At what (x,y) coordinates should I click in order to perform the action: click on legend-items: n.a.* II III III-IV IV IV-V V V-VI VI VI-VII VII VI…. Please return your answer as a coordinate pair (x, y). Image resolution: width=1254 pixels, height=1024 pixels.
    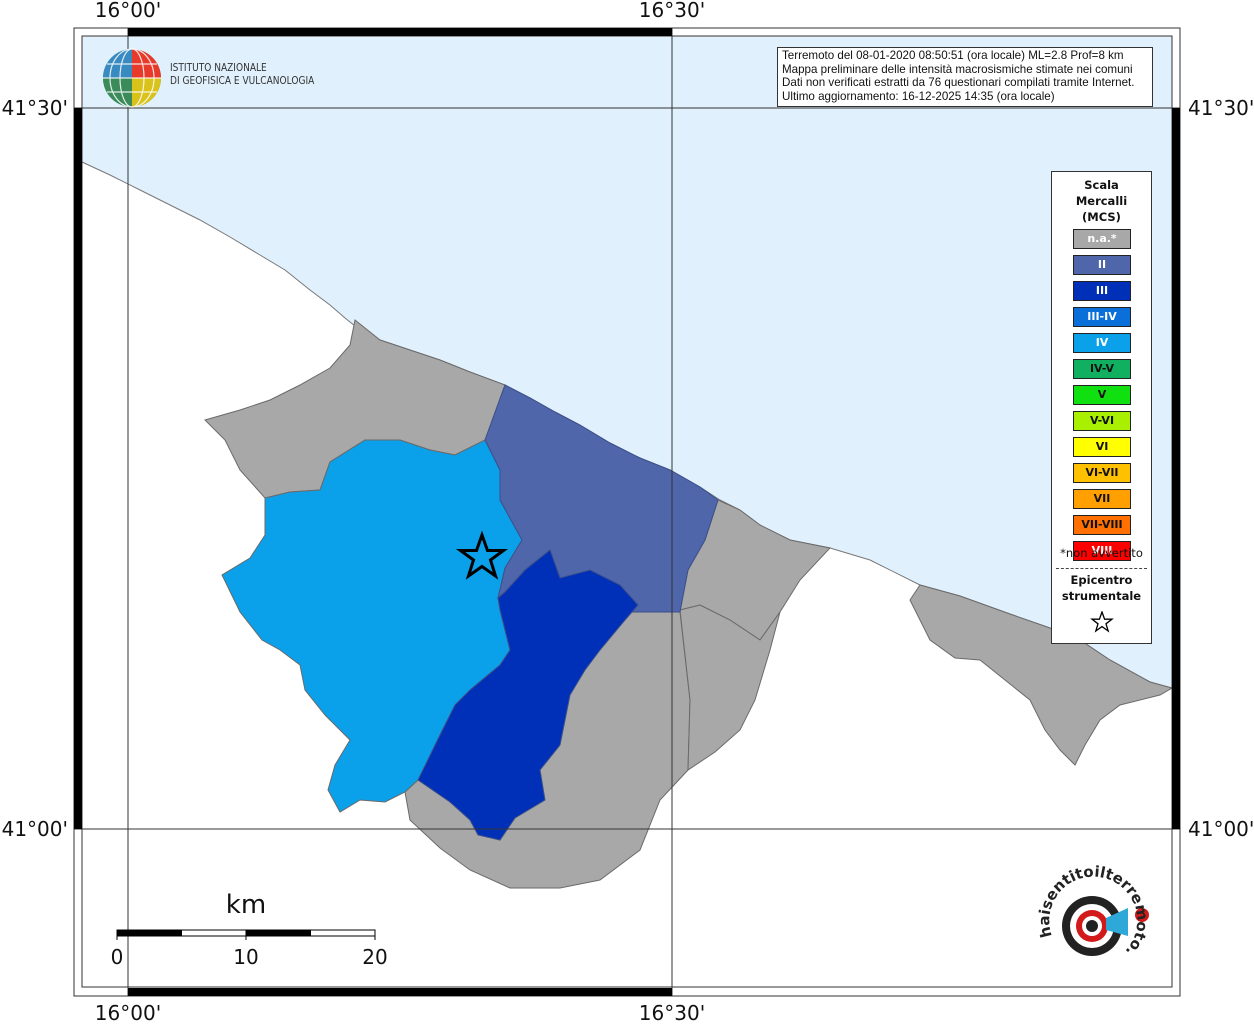
    Looking at the image, I should click on (1102, 398).